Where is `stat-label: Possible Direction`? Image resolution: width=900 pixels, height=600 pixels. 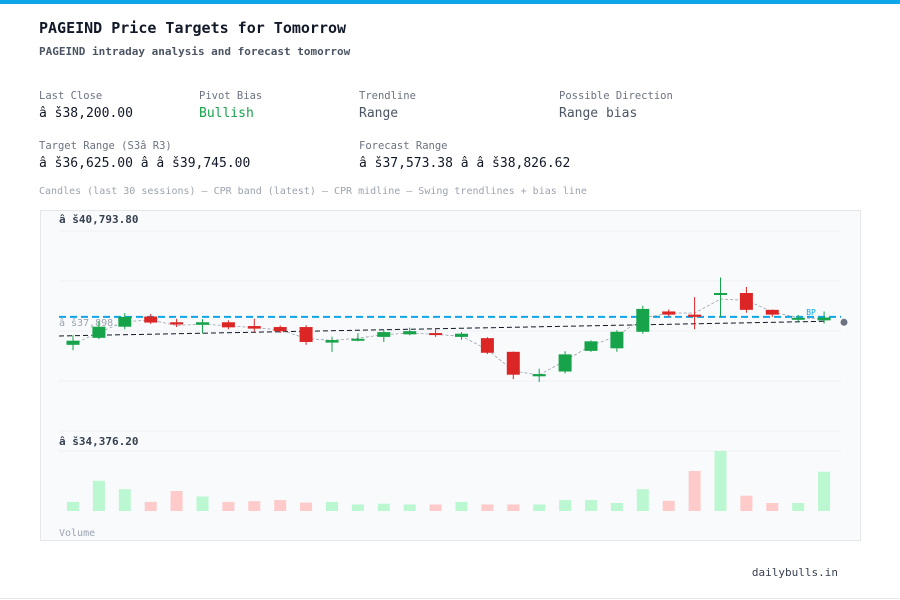
stat-label: Possible Direction is located at coordinates (616, 96).